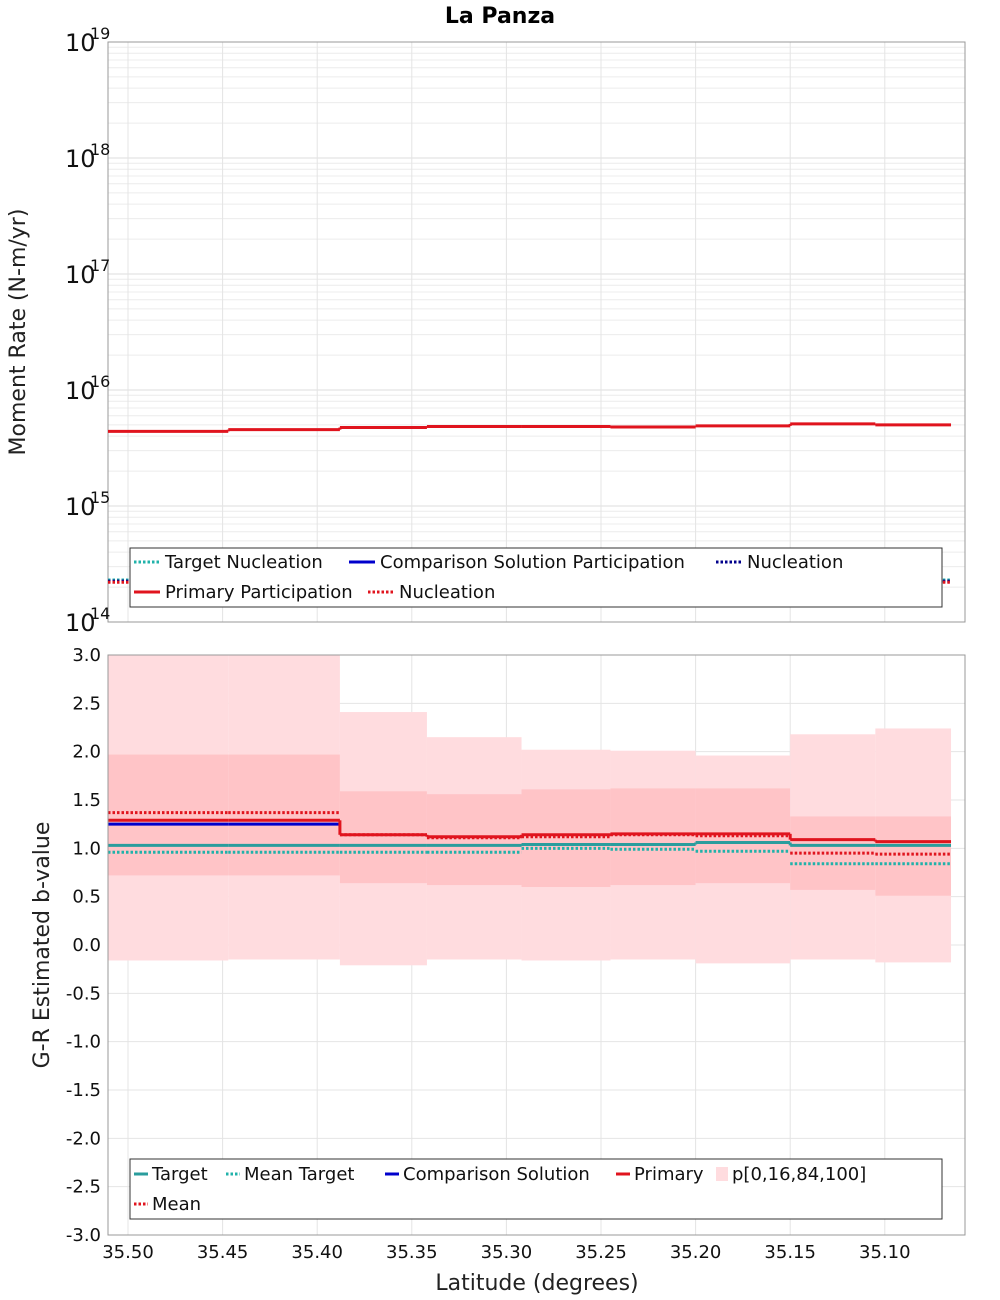 This screenshot has height=1300, width=1000. I want to click on top-y-tick-exponent: 17, so click(100, 265).